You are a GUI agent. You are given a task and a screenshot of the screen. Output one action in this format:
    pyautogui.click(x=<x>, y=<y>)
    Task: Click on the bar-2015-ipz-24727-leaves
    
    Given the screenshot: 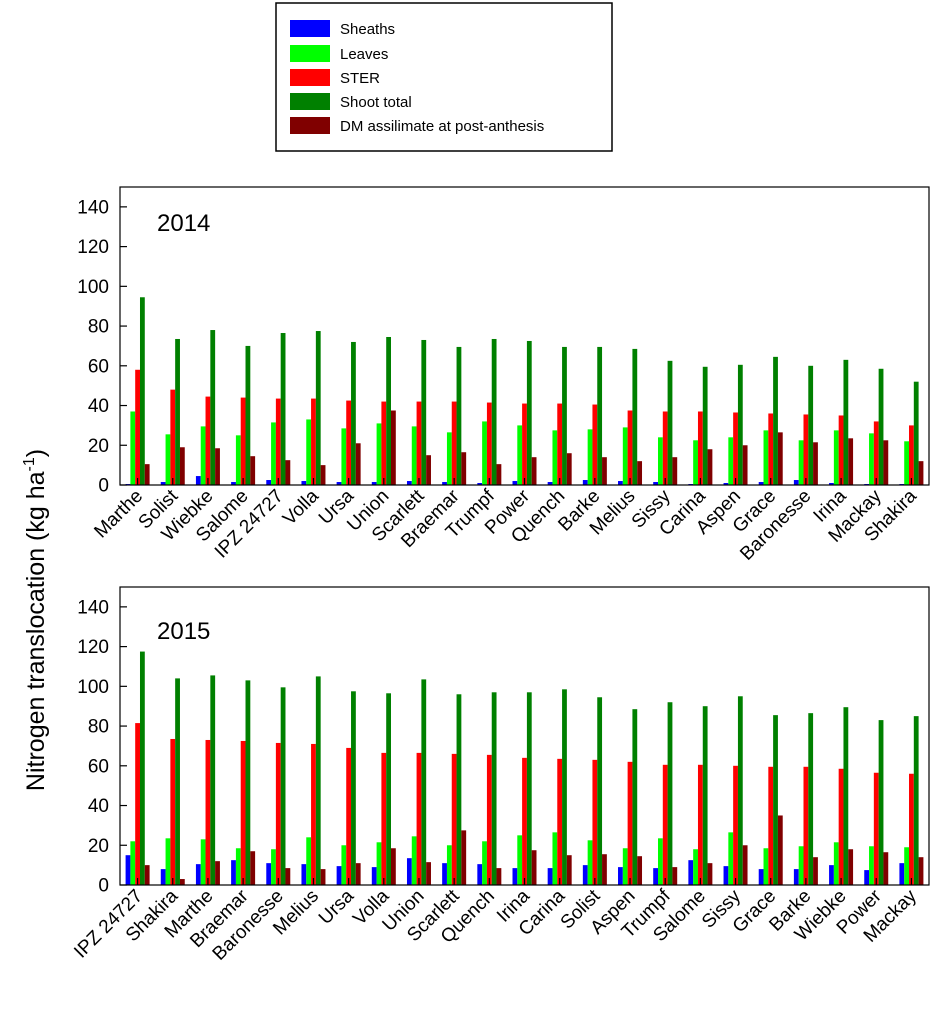 What is the action you would take?
    pyautogui.click(x=133, y=863)
    